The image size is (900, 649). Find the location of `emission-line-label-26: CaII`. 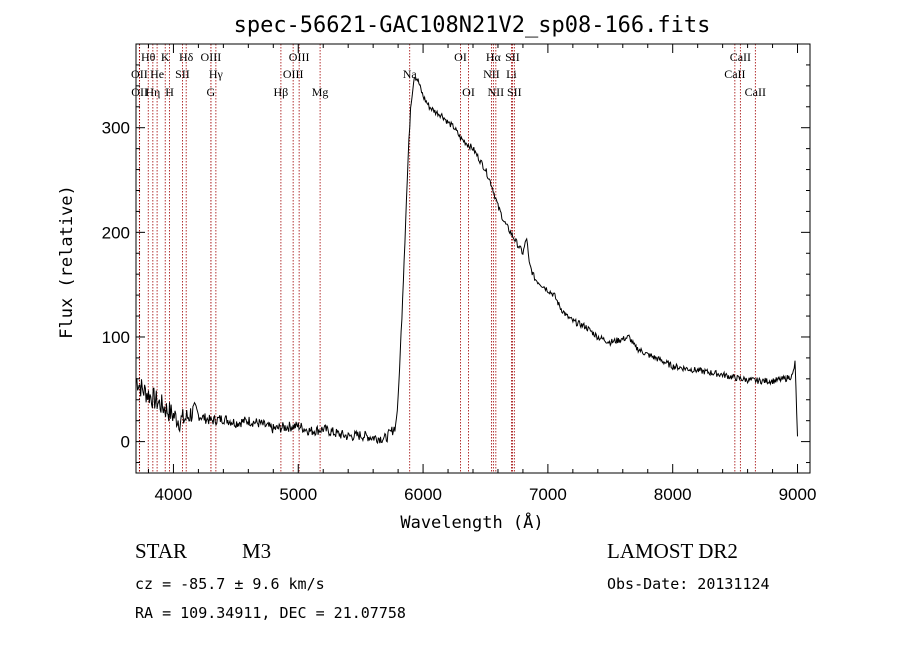

emission-line-label-26: CaII is located at coordinates (734, 74).